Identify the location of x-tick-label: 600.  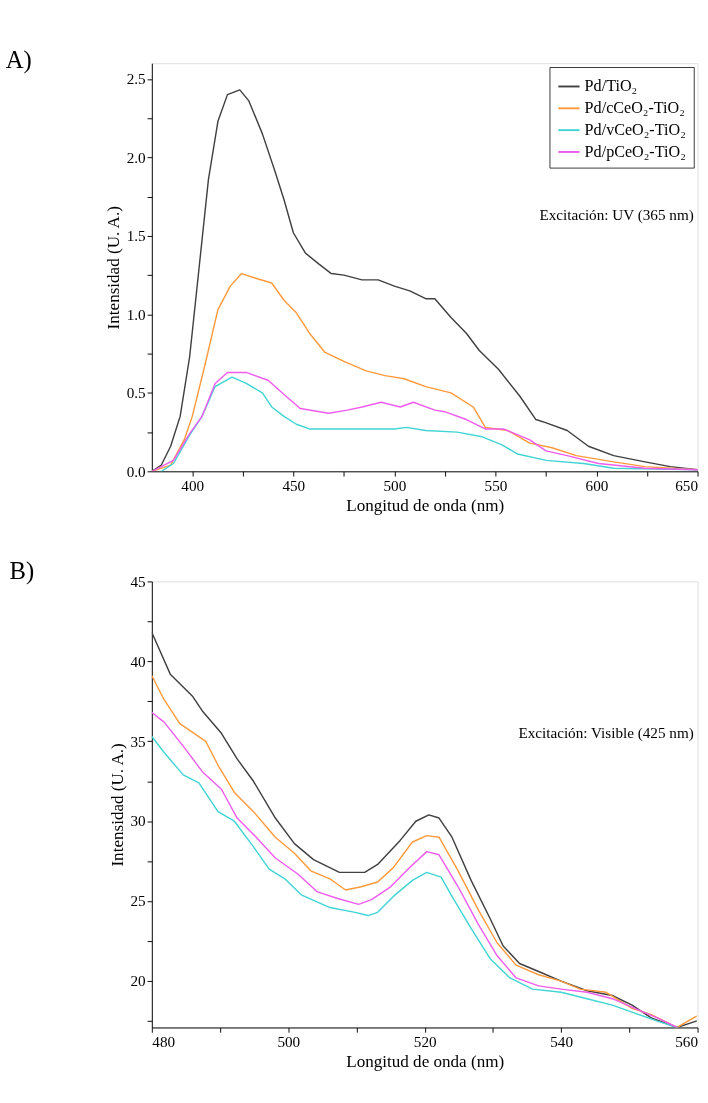
(597, 485).